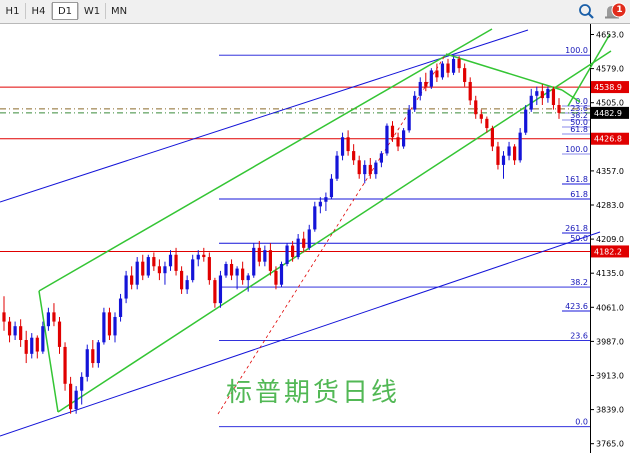 The image size is (630, 457). I want to click on tab-d1: D1, so click(65, 11).